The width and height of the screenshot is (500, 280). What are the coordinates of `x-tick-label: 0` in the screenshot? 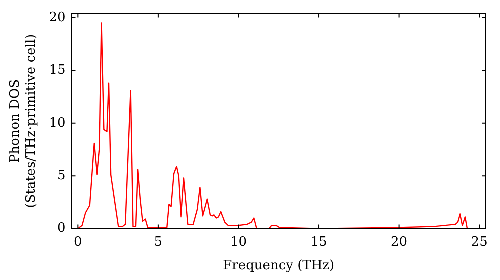 It's located at (78, 242).